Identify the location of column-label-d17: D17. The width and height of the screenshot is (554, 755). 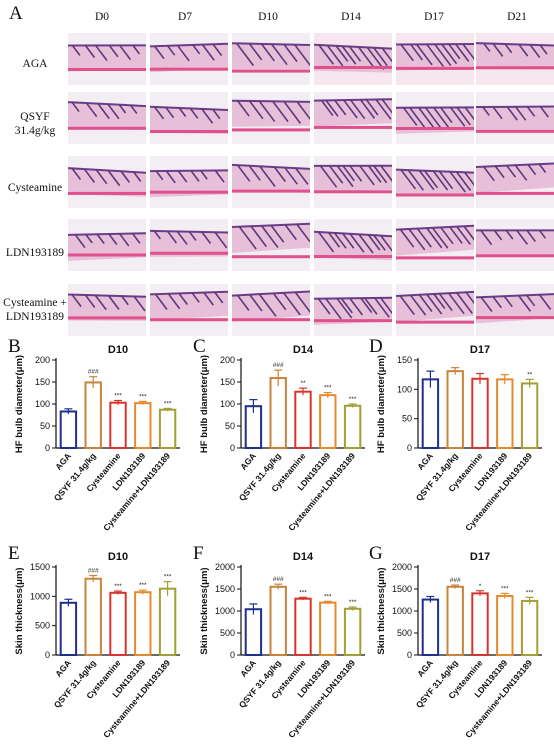
(434, 17).